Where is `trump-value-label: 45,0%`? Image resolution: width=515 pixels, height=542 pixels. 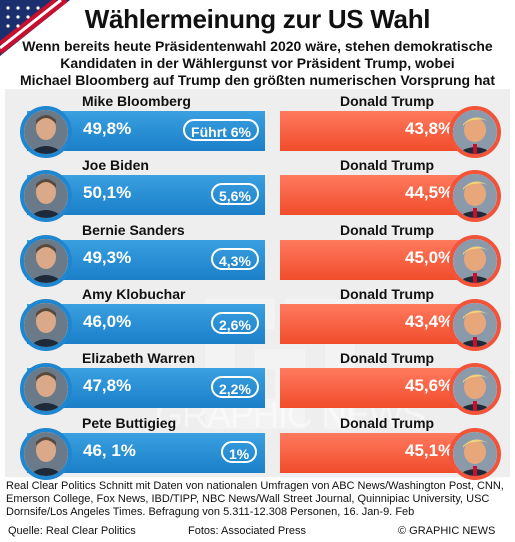 trump-value-label: 45,0% is located at coordinates (429, 257).